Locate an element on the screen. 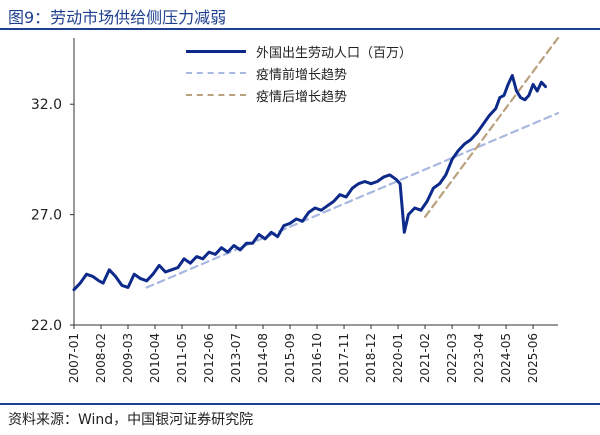 The width and height of the screenshot is (600, 435). chart-title: 图9：劳动市场供给侧压力减弱 is located at coordinates (117, 17).